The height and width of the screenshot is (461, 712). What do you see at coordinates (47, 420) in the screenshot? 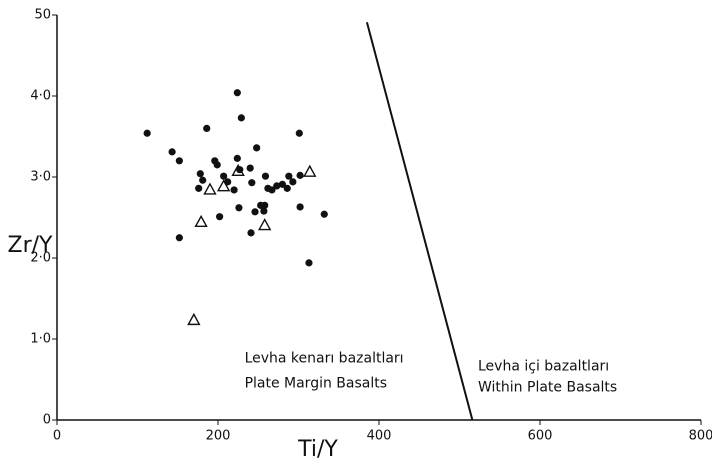
I see `y-tick-label: 0` at bounding box center [47, 420].